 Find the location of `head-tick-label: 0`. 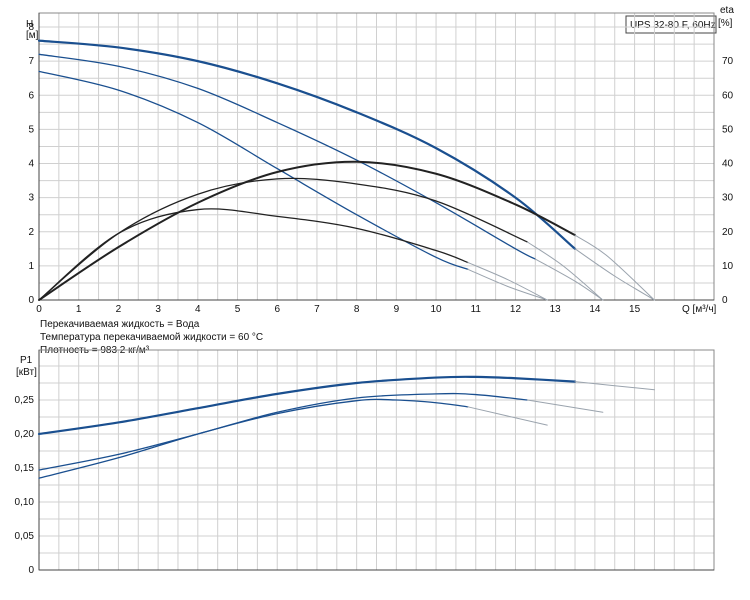

head-tick-label: 0 is located at coordinates (31, 300).